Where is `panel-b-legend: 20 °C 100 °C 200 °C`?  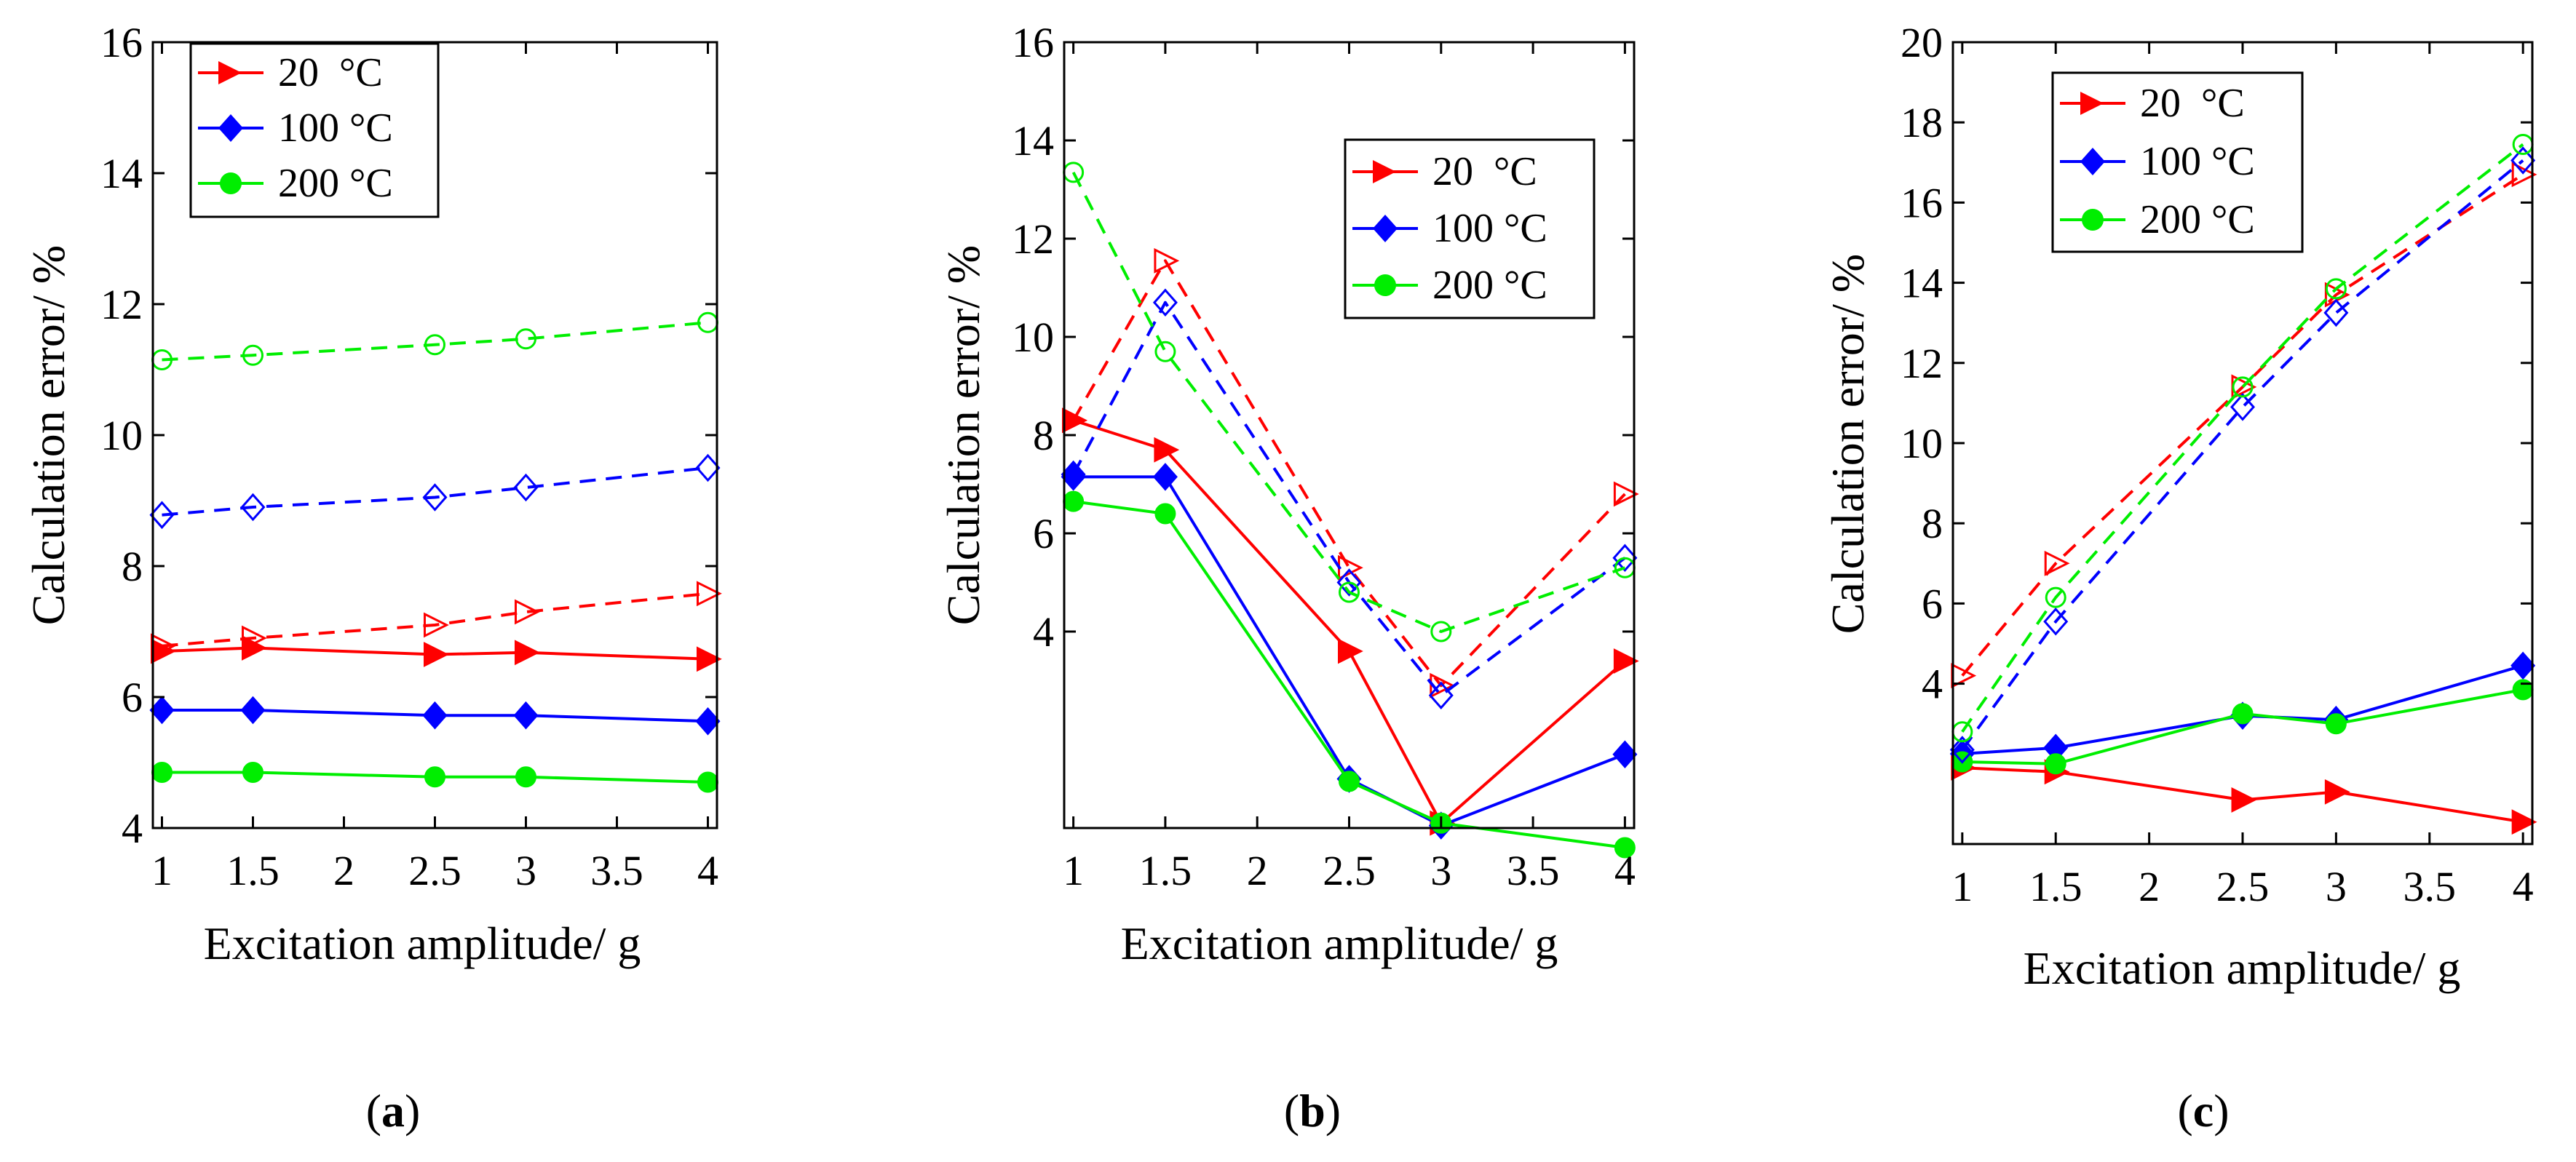 panel-b-legend: 20 °C 100 °C 200 °C is located at coordinates (1470, 228).